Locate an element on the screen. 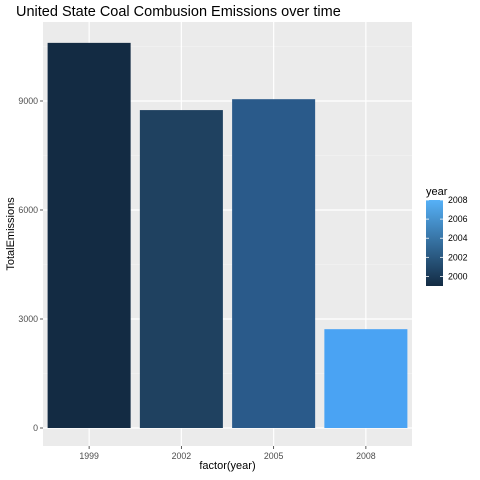 This screenshot has height=480, width=480. y-axis-label: TotalEmissions is located at coordinates (11, 234).